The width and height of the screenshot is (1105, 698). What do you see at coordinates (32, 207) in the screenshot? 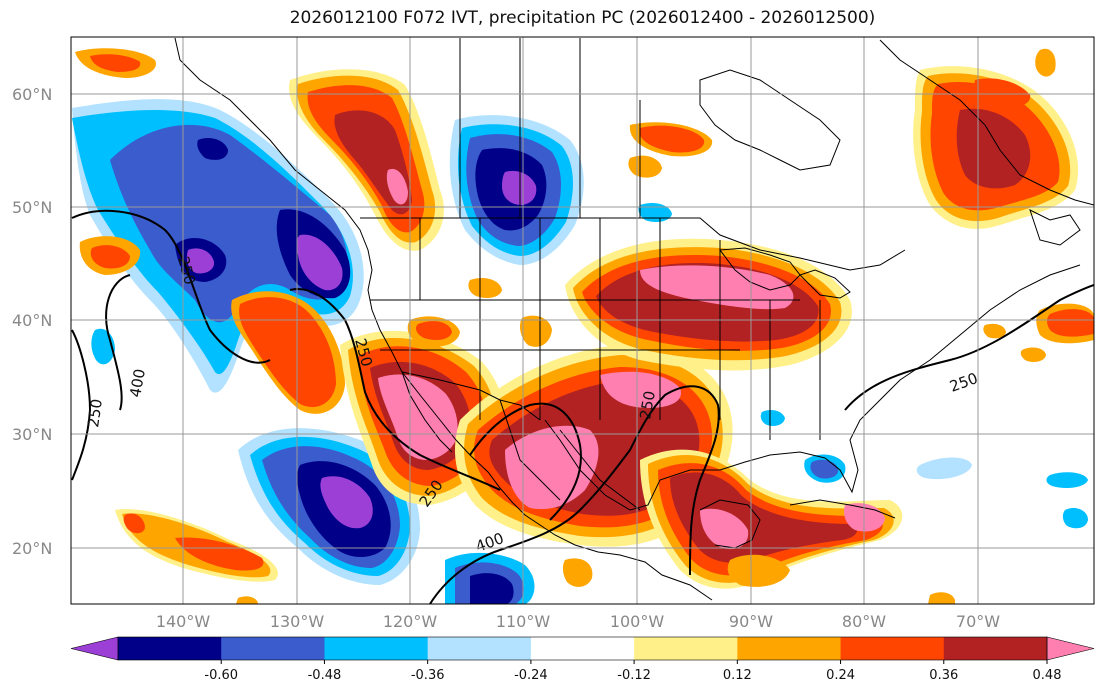
I see `lat-label: 50°N` at bounding box center [32, 207].